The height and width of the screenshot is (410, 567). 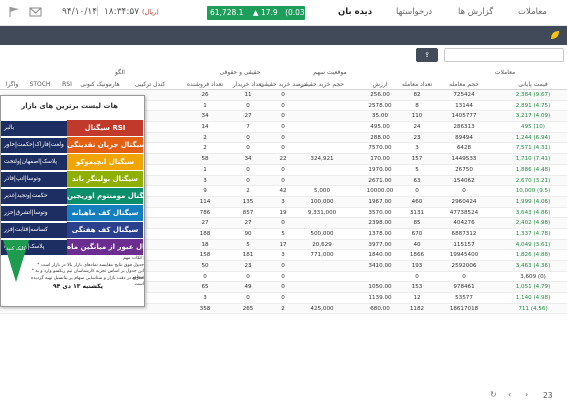 I want to click on signal-button: سیگنال عبور از میانگین ماه, so click(x=105, y=247).